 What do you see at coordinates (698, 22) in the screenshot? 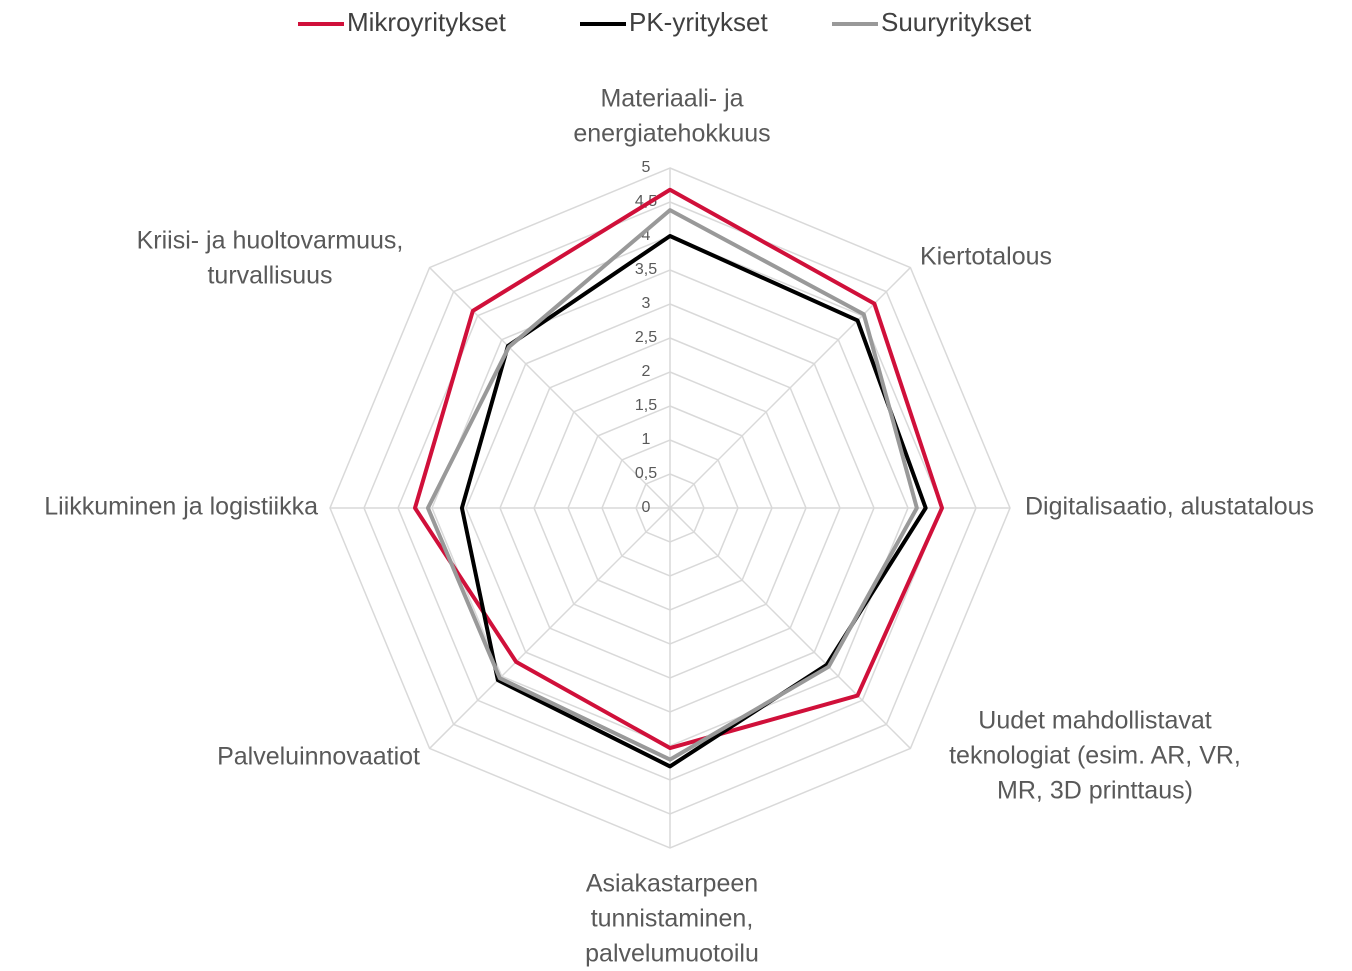
I see `legend-label: PK-yritykset` at bounding box center [698, 22].